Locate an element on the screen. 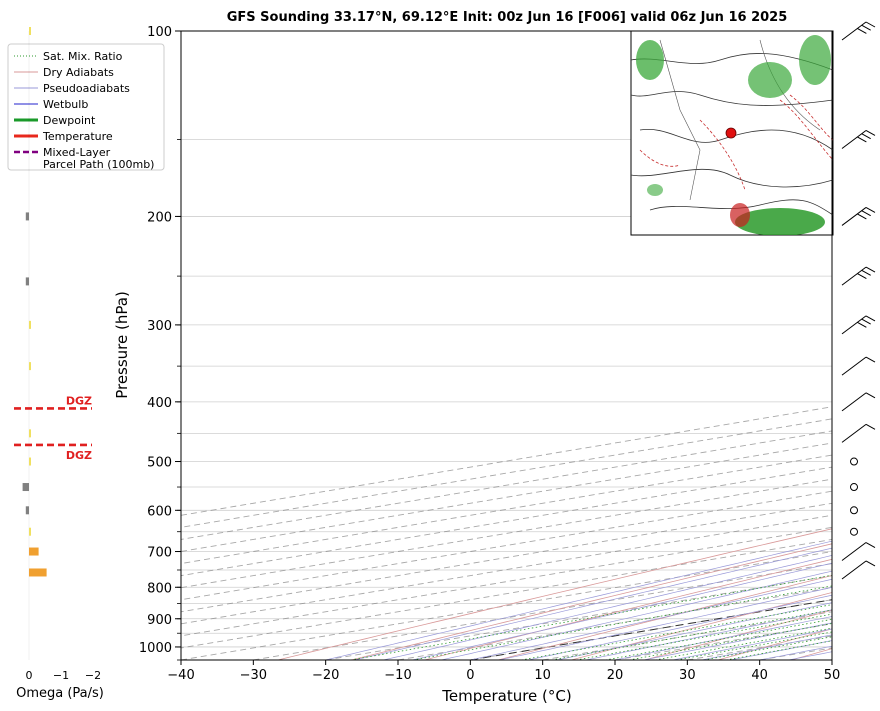 Image resolution: width=880 pixels, height=711 pixels. legend-box is located at coordinates (86, 107).